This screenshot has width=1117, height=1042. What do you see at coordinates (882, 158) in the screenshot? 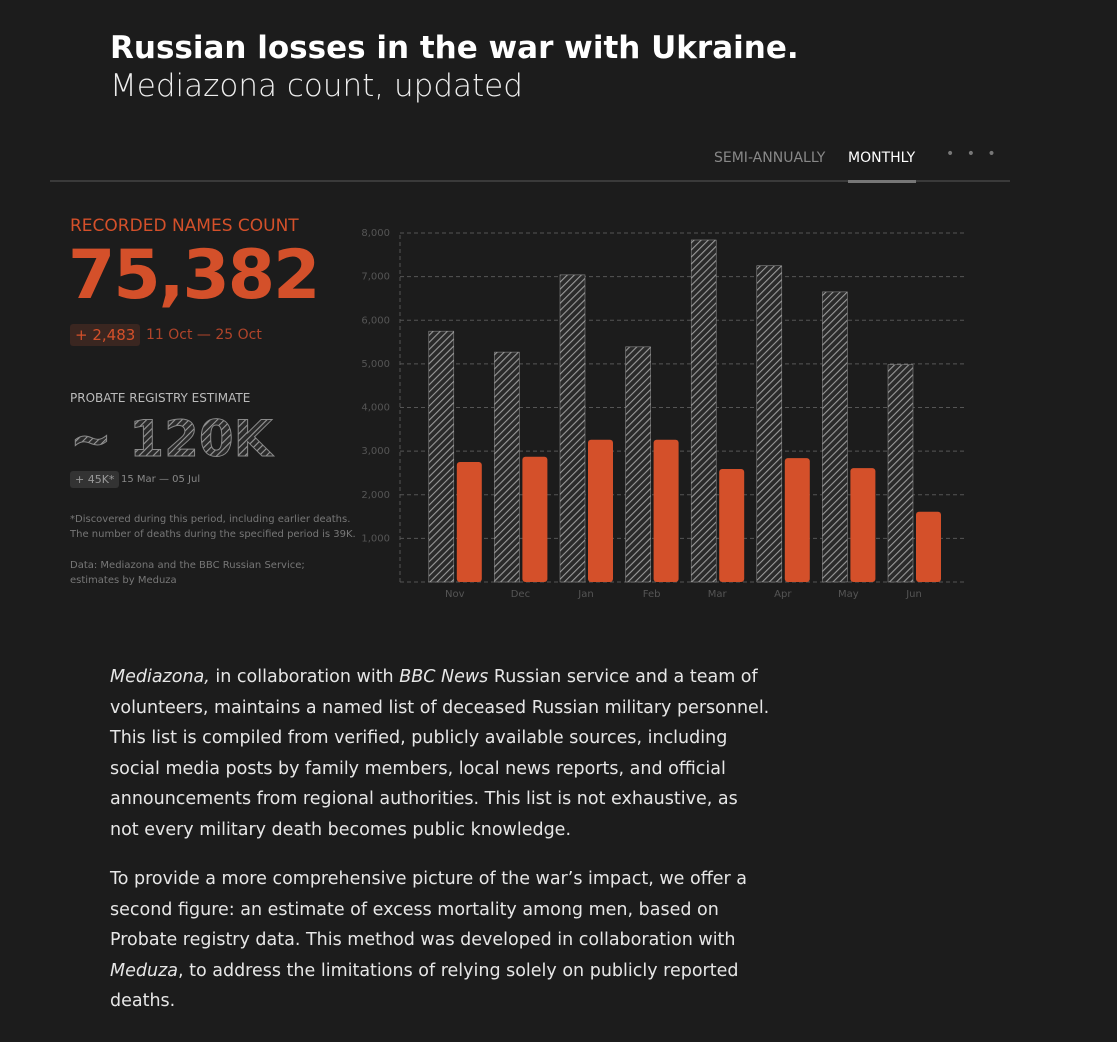
I see `tab: MONTHLY` at bounding box center [882, 158].